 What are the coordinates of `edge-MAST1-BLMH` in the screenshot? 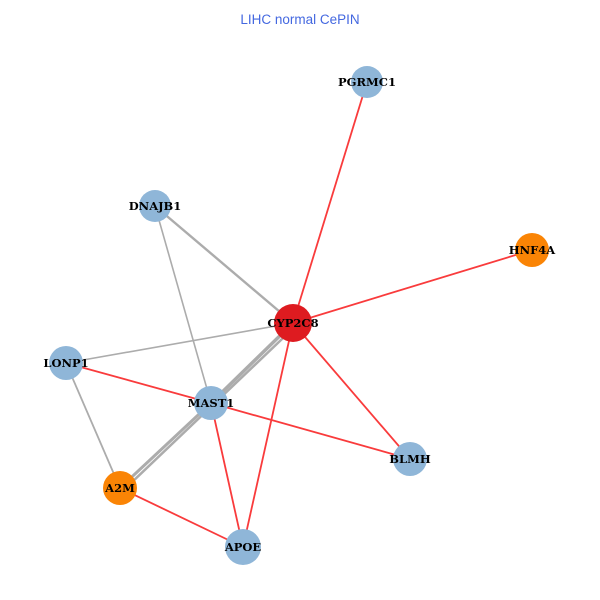 It's located at (310, 431).